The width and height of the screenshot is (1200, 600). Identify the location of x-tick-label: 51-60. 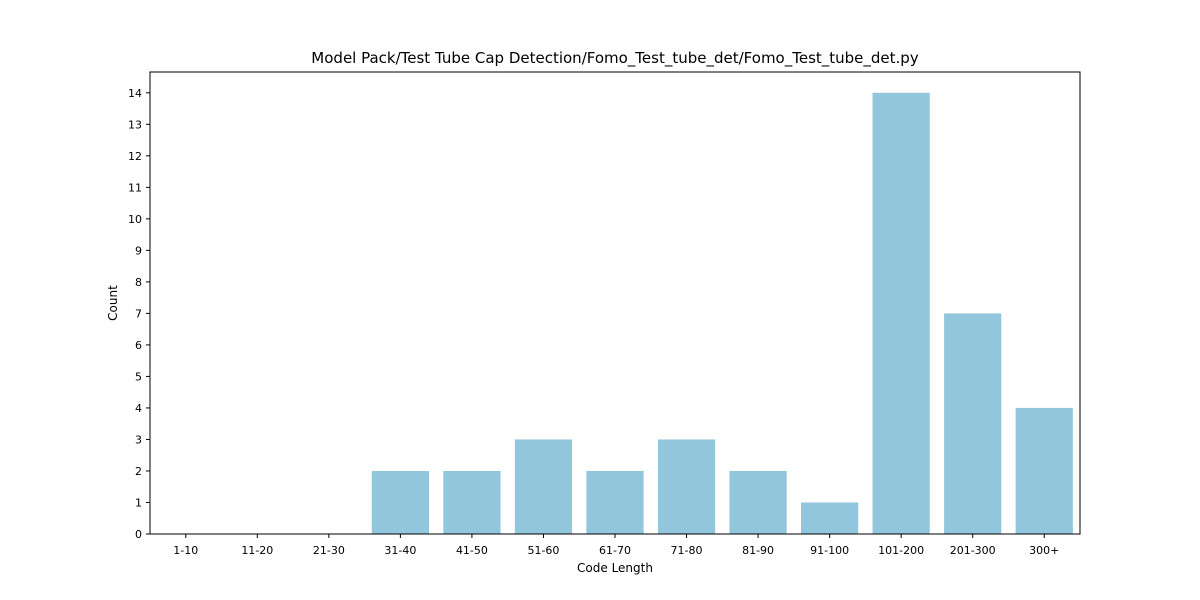
(543, 550).